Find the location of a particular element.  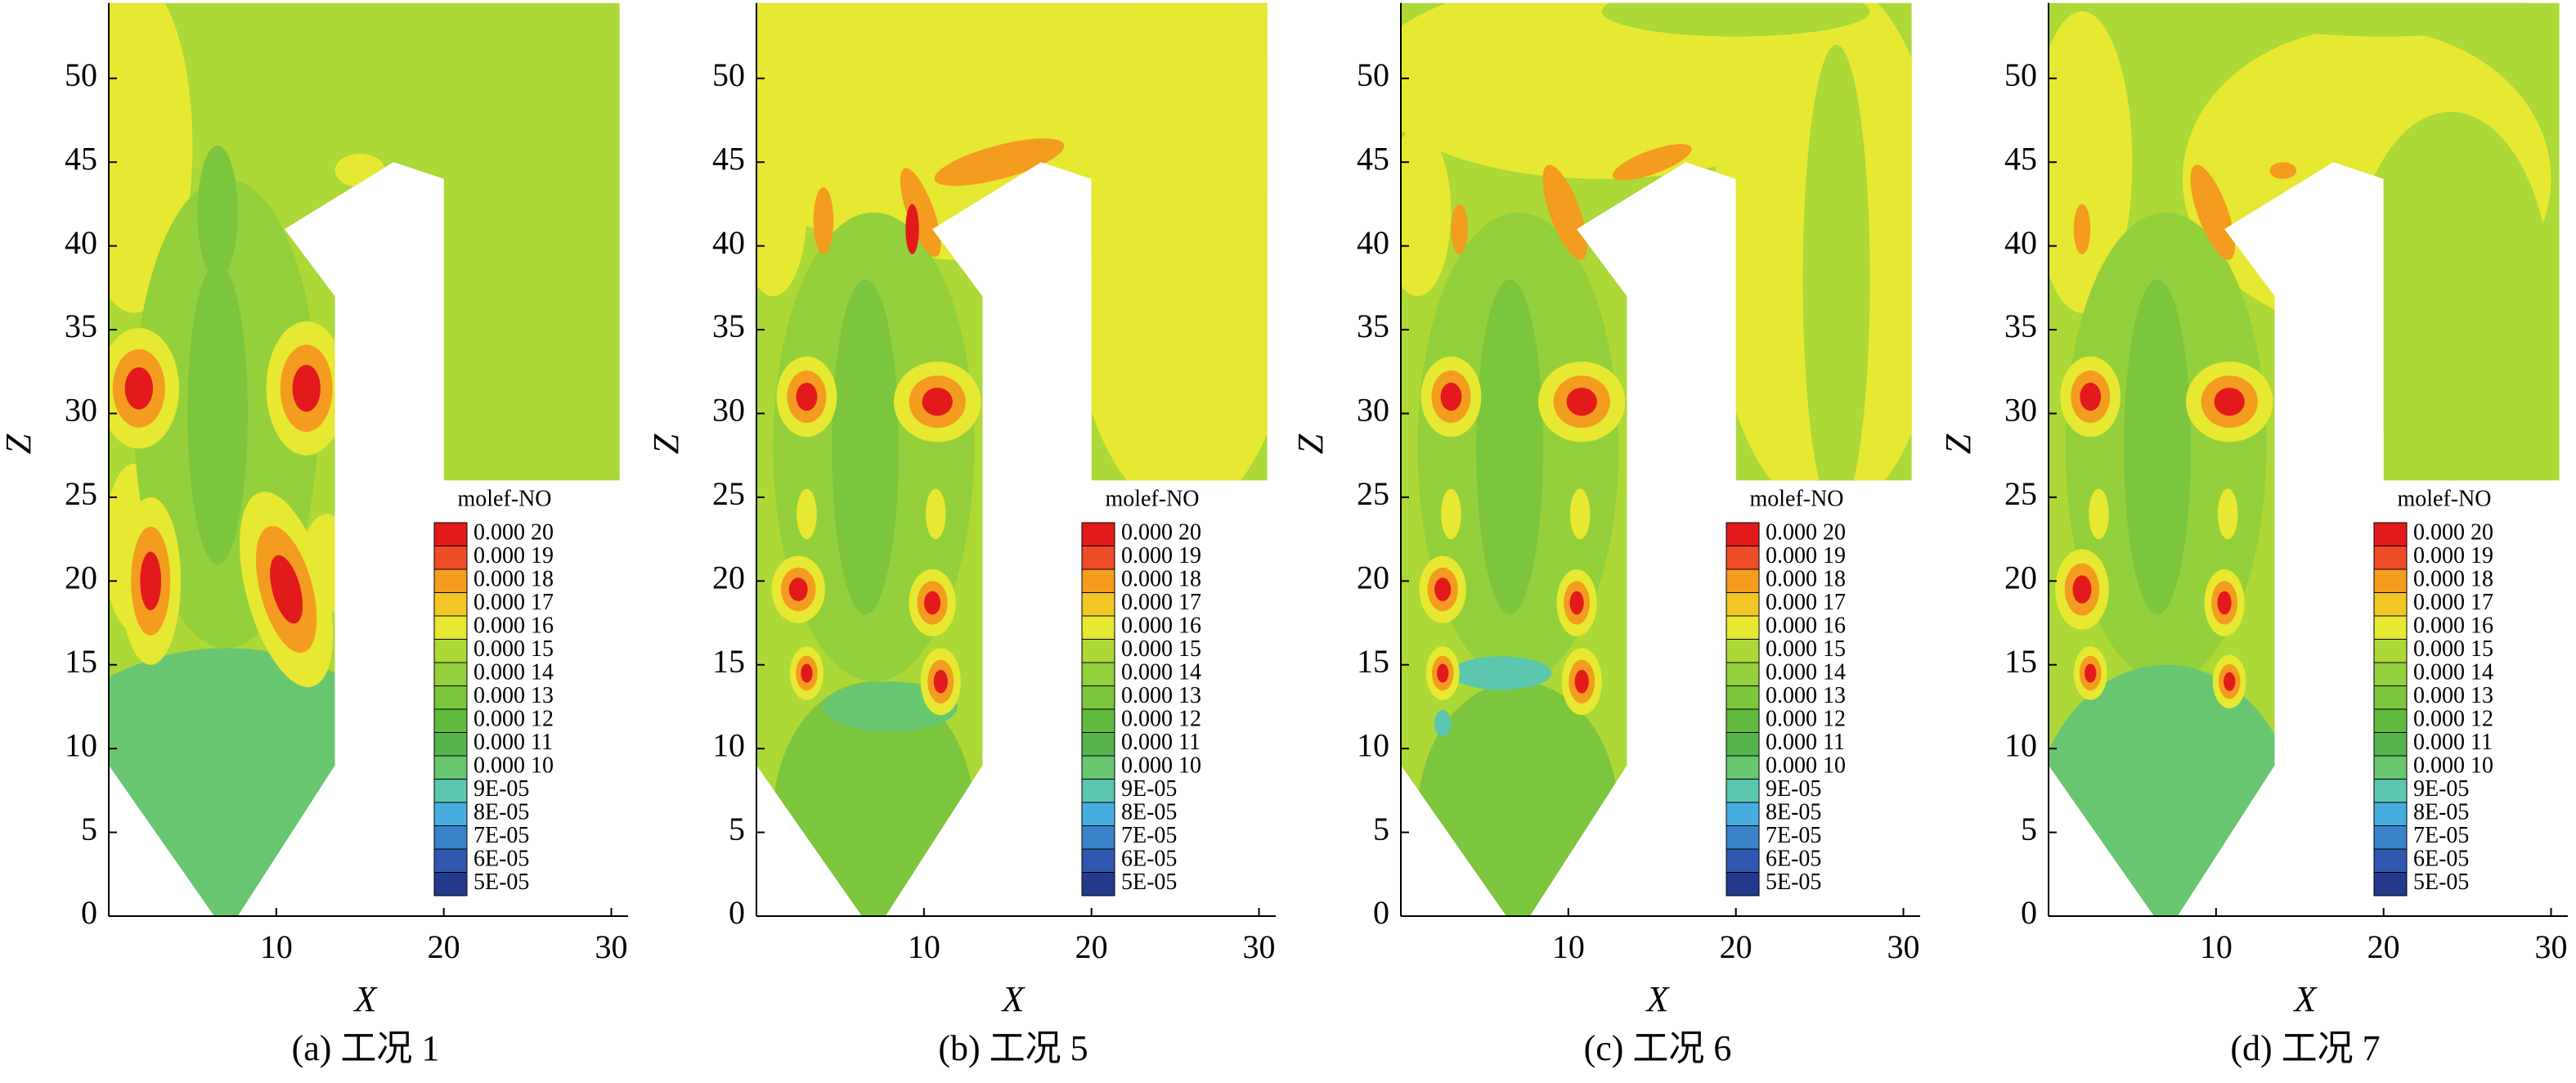

legend-label: 8E-05 is located at coordinates (2441, 812).